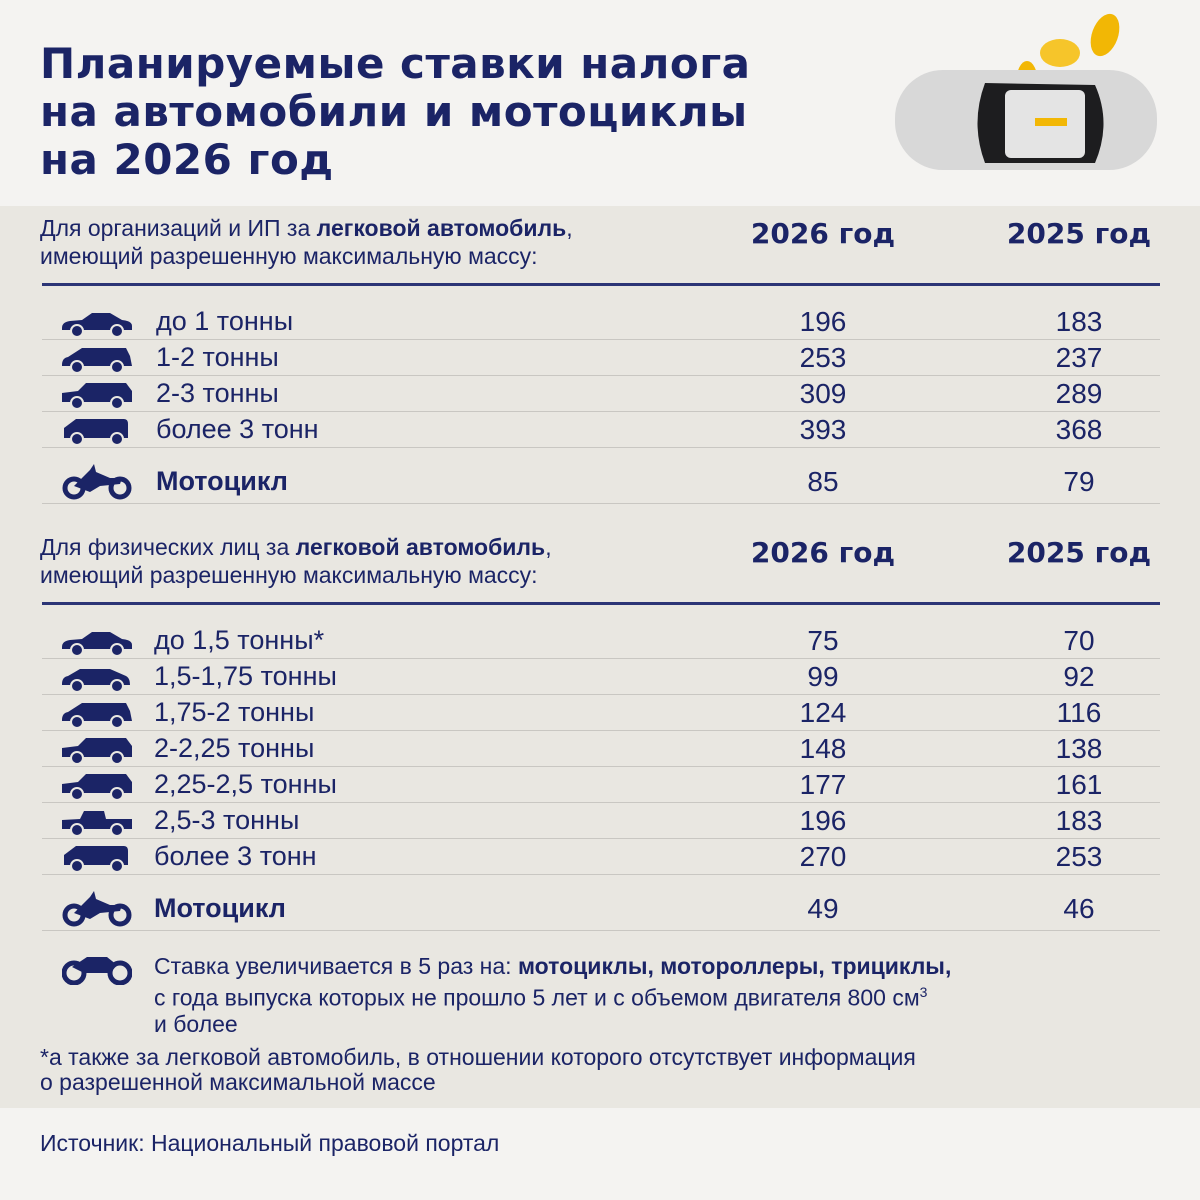 This screenshot has height=1200, width=1200. What do you see at coordinates (601, 857) in the screenshot?
I see `table-row: более 3 тонн 270 253` at bounding box center [601, 857].